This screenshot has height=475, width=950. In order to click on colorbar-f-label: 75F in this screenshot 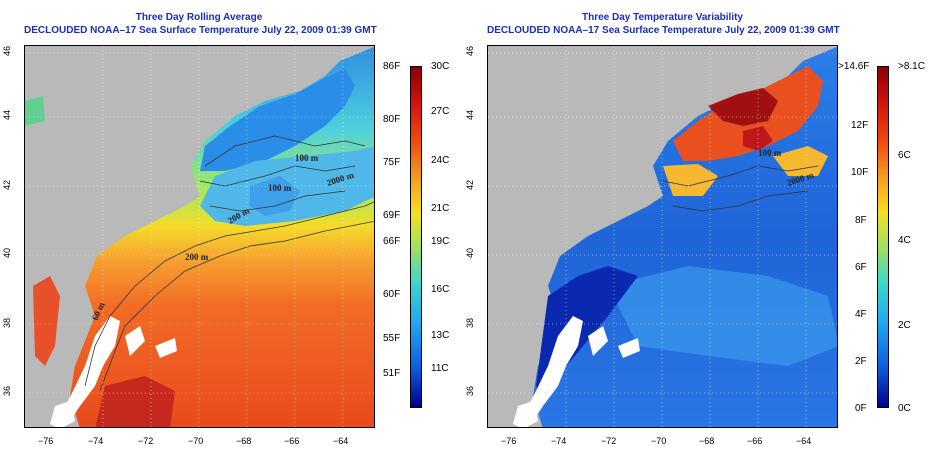, I will do `click(392, 162)`.